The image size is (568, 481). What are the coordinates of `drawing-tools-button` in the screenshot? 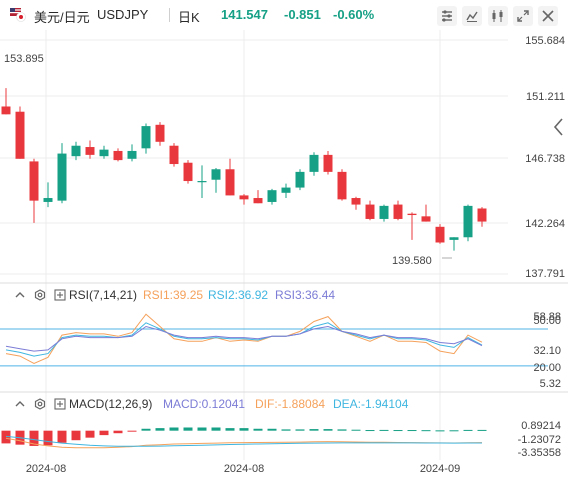 It's located at (498, 16).